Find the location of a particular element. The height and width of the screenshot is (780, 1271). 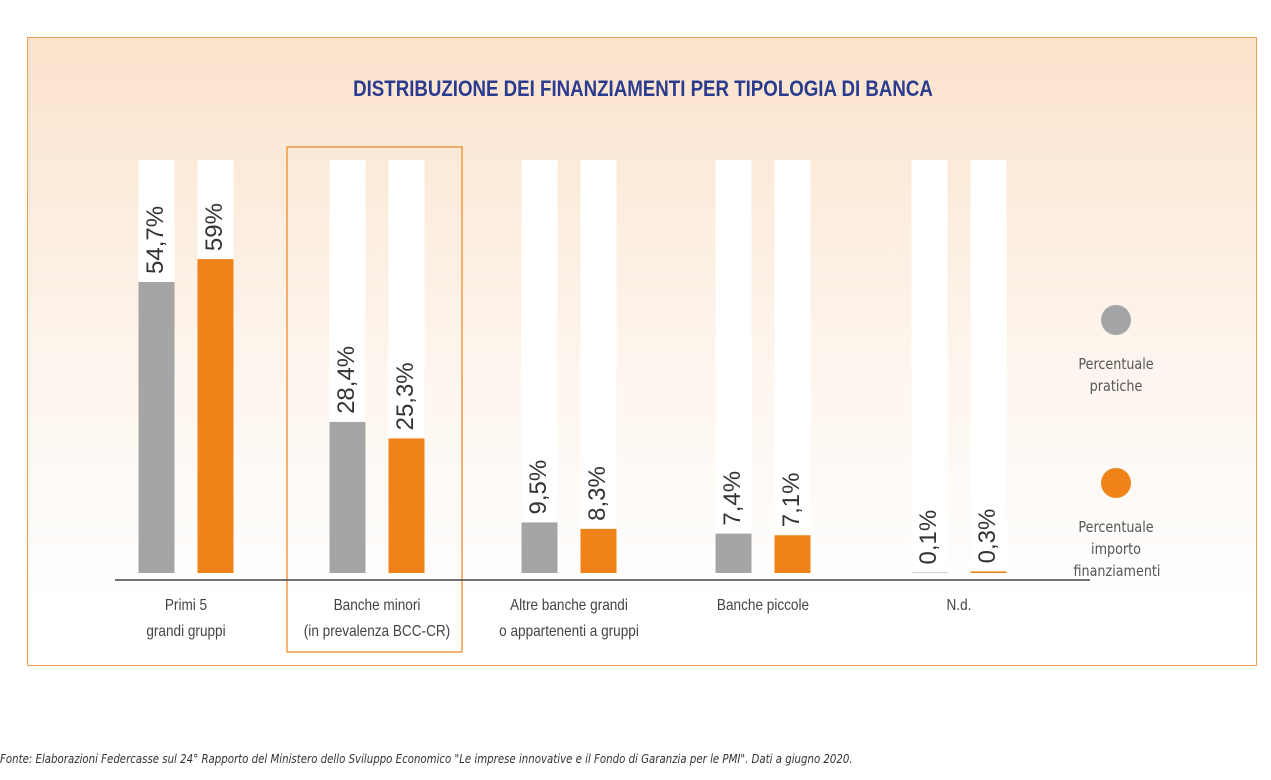

x-tick-label: Banche piccole is located at coordinates (763, 605).